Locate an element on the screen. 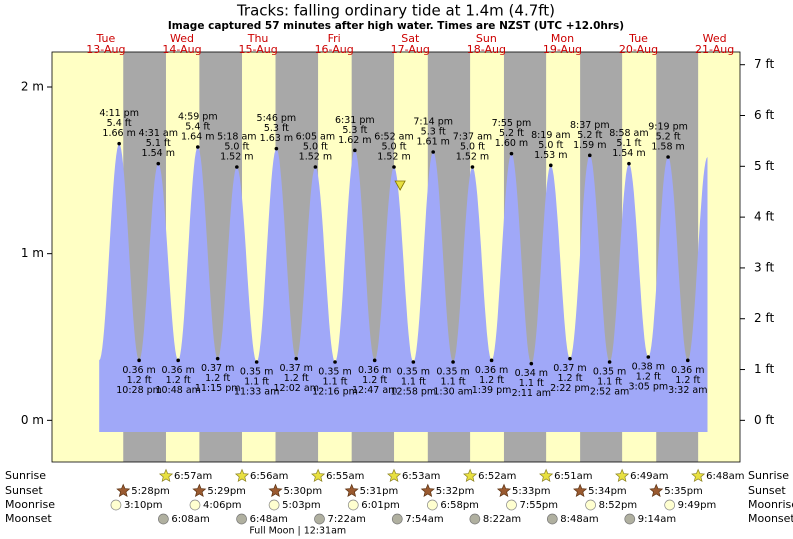 The image size is (793, 539). moonset-label: 6:48am is located at coordinates (269, 519).